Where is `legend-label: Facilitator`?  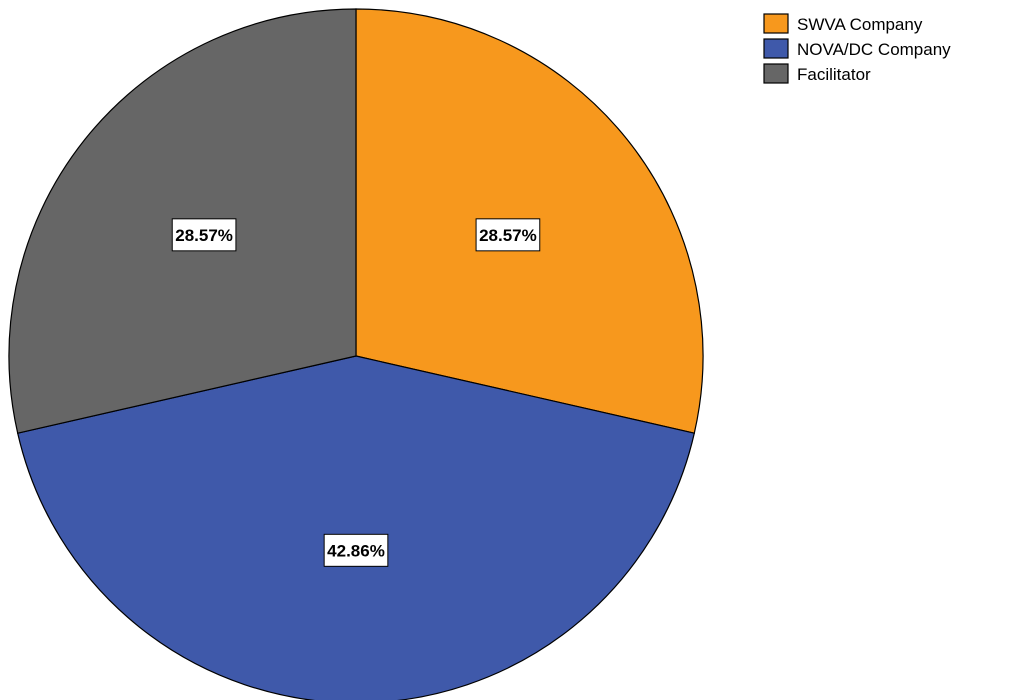
legend-label: Facilitator is located at coordinates (834, 74).